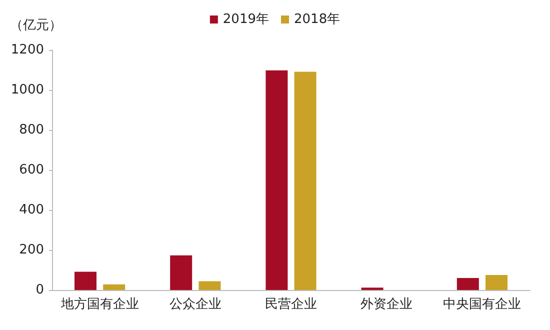  What do you see at coordinates (386, 304) in the screenshot?
I see `x-tick-label: 外资企业` at bounding box center [386, 304].